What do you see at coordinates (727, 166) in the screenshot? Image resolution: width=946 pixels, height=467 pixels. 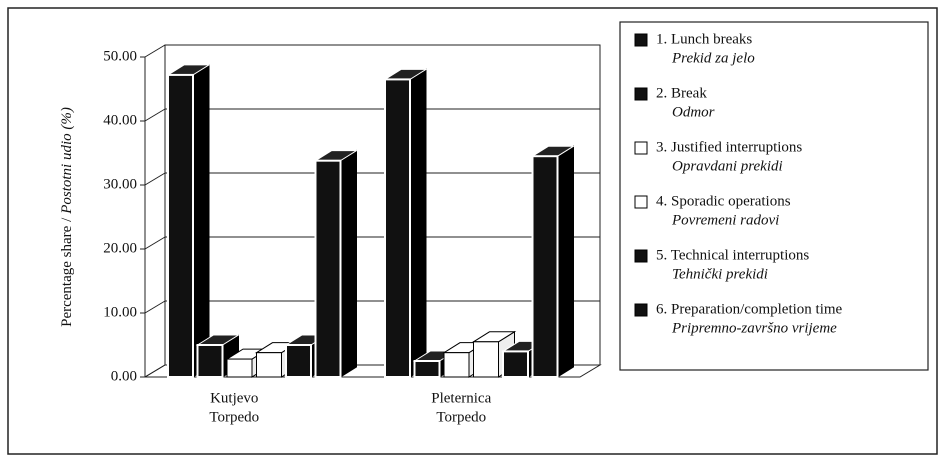 I see `legend-label-local: Opravdani prekidi` at bounding box center [727, 166].